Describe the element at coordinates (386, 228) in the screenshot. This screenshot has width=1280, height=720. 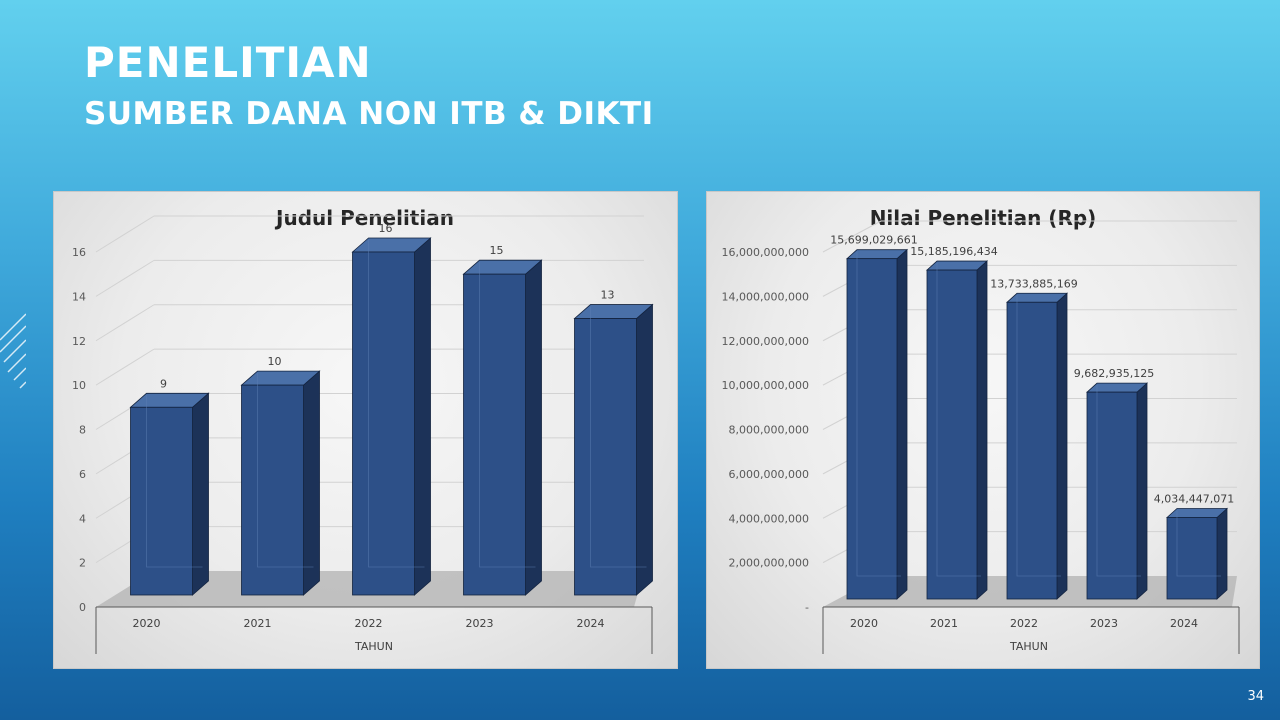
I see `data-label: 16` at that location.